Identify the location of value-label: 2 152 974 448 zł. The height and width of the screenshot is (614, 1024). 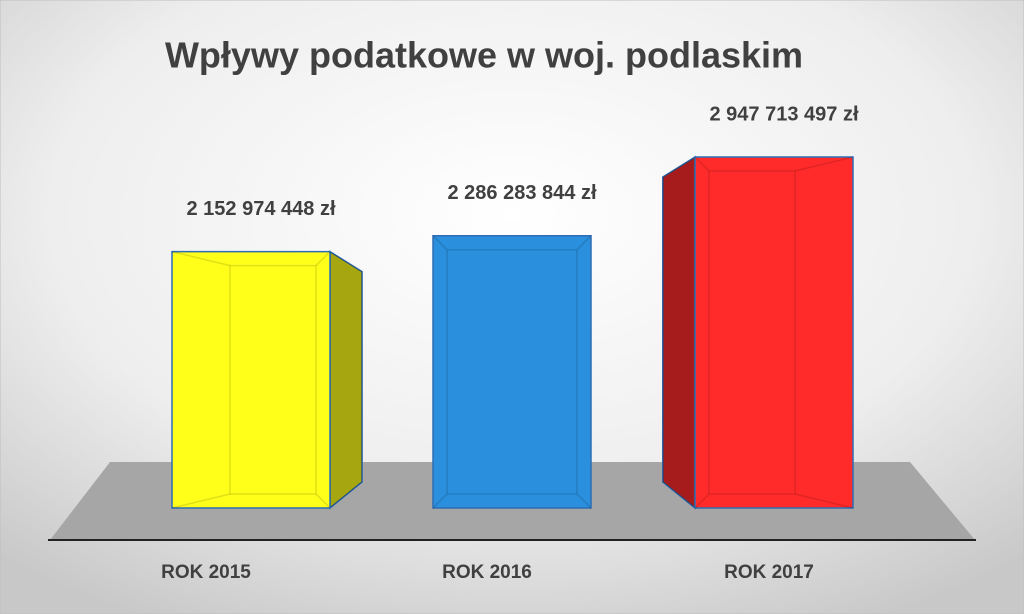
(260, 209).